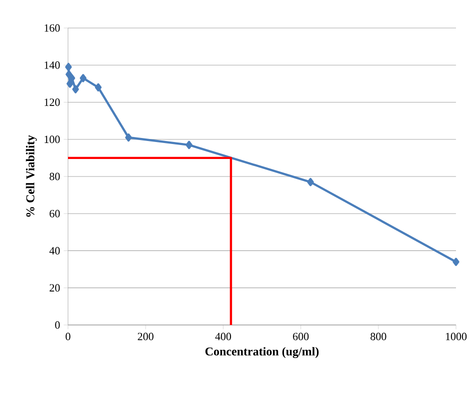  I want to click on y-tick-label: 60, so click(55, 214).